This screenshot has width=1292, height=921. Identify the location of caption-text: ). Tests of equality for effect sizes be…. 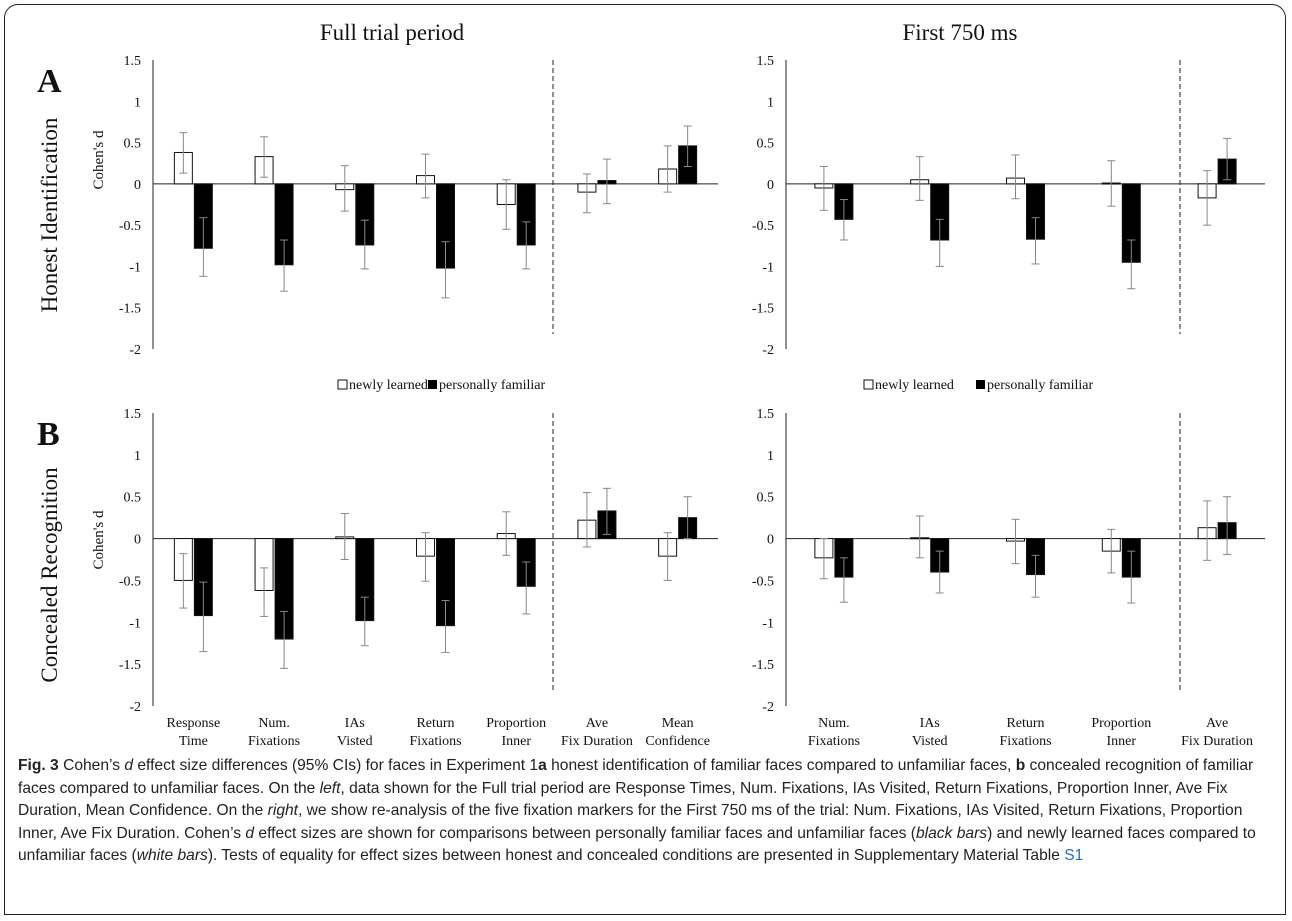
(636, 855).